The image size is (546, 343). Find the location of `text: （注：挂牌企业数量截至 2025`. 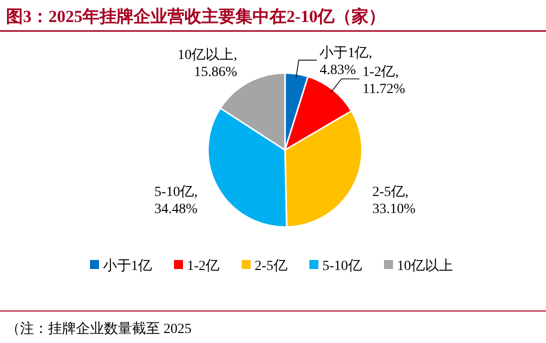

text: （注：挂牌企业数量截至 2025 is located at coordinates (99, 329).